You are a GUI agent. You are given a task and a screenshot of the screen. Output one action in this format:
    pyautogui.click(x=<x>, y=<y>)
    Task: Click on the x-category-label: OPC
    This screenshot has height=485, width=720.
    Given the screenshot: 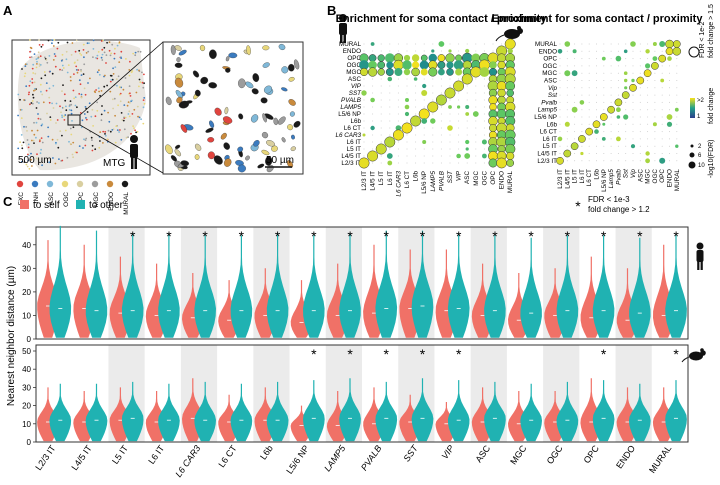 What is the action you would take?
    pyautogui.click(x=592, y=454)
    